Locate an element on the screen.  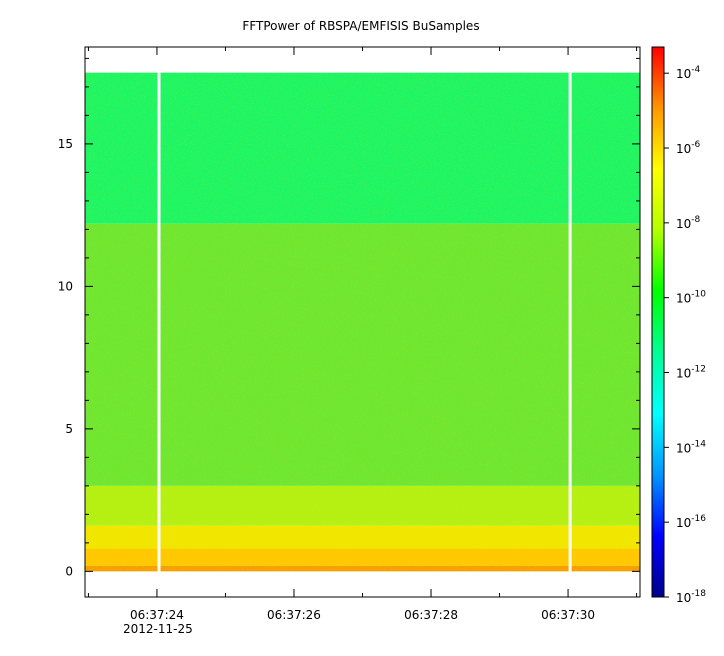
colorbar-tick-label-2: 10⁻¹⁴ is located at coordinates (691, 447).